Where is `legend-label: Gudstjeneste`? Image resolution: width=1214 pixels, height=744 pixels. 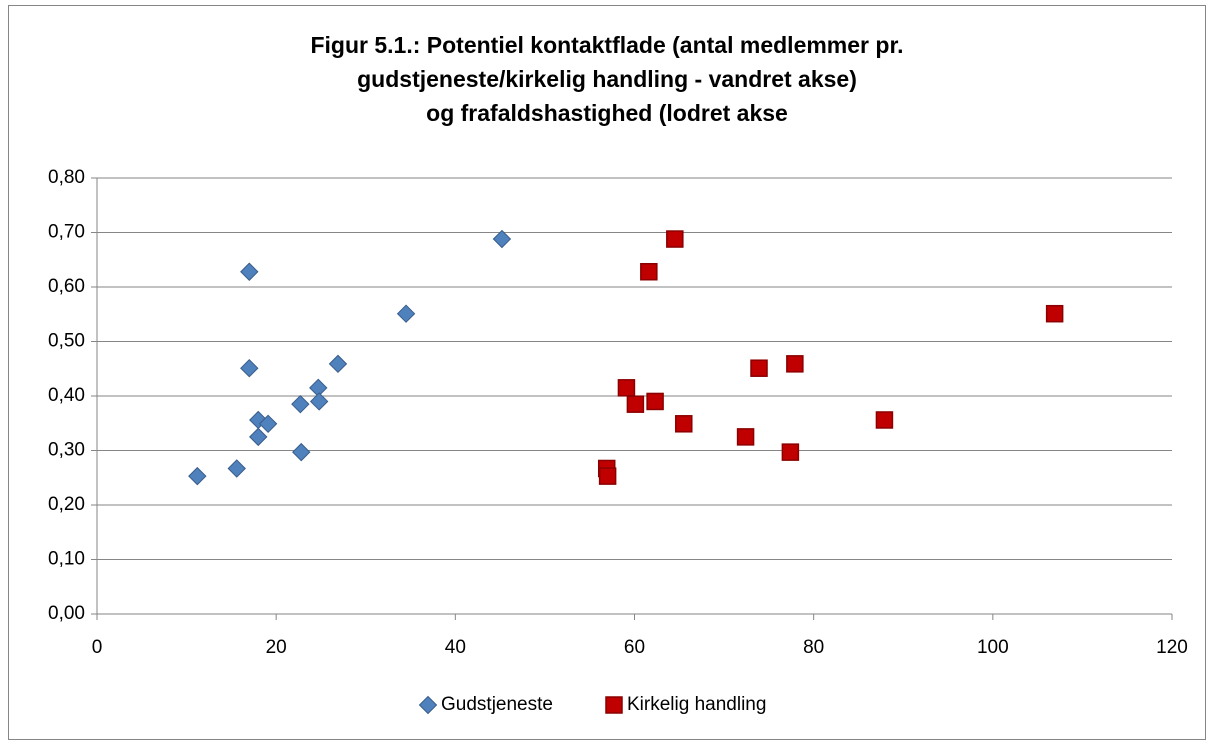
legend-label: Gudstjeneste is located at coordinates (497, 704).